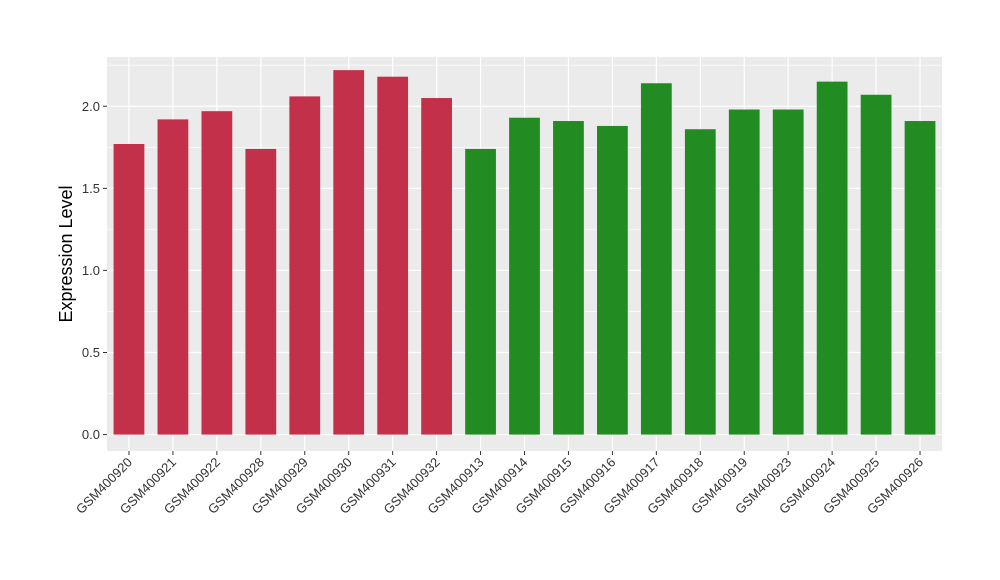  What do you see at coordinates (480, 291) in the screenshot?
I see `bar-GSM400913` at bounding box center [480, 291].